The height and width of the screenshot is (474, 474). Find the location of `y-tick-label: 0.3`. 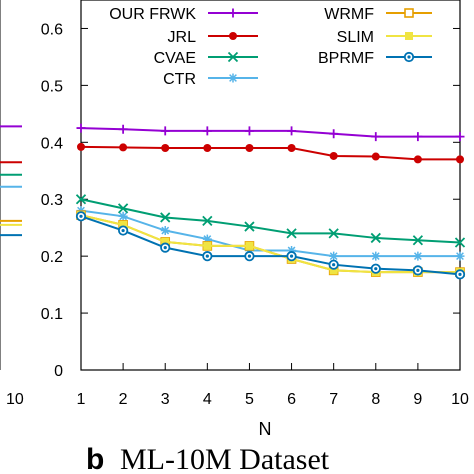

y-tick-label: 0.3 is located at coordinates (52, 200).